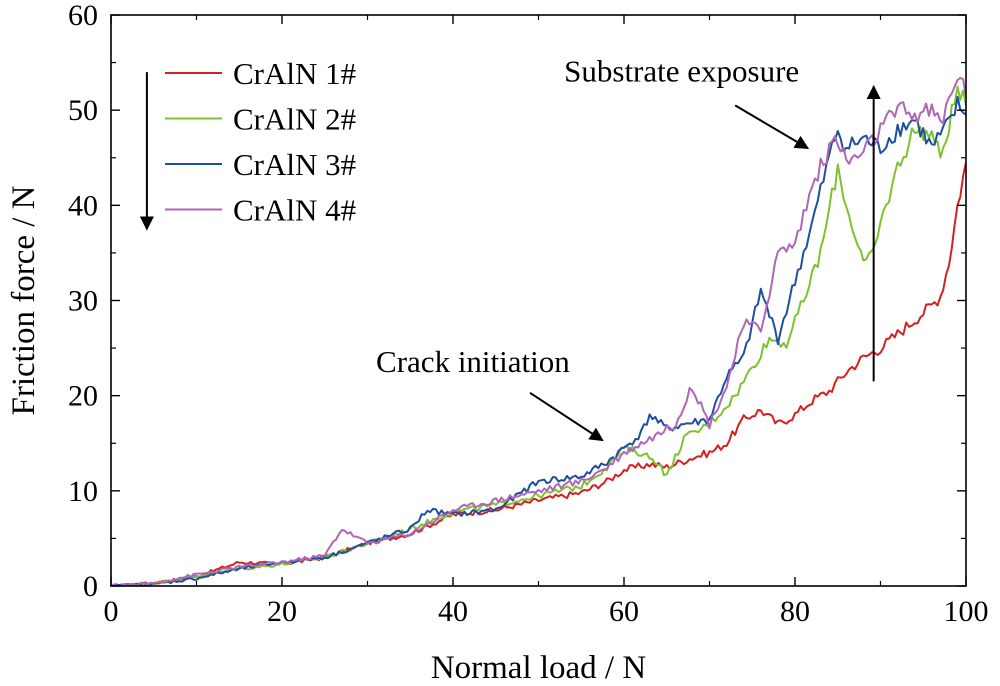 This screenshot has width=1000, height=686. Describe the element at coordinates (294, 210) in the screenshot. I see `legend-label-4: CrAlN 4#` at that location.